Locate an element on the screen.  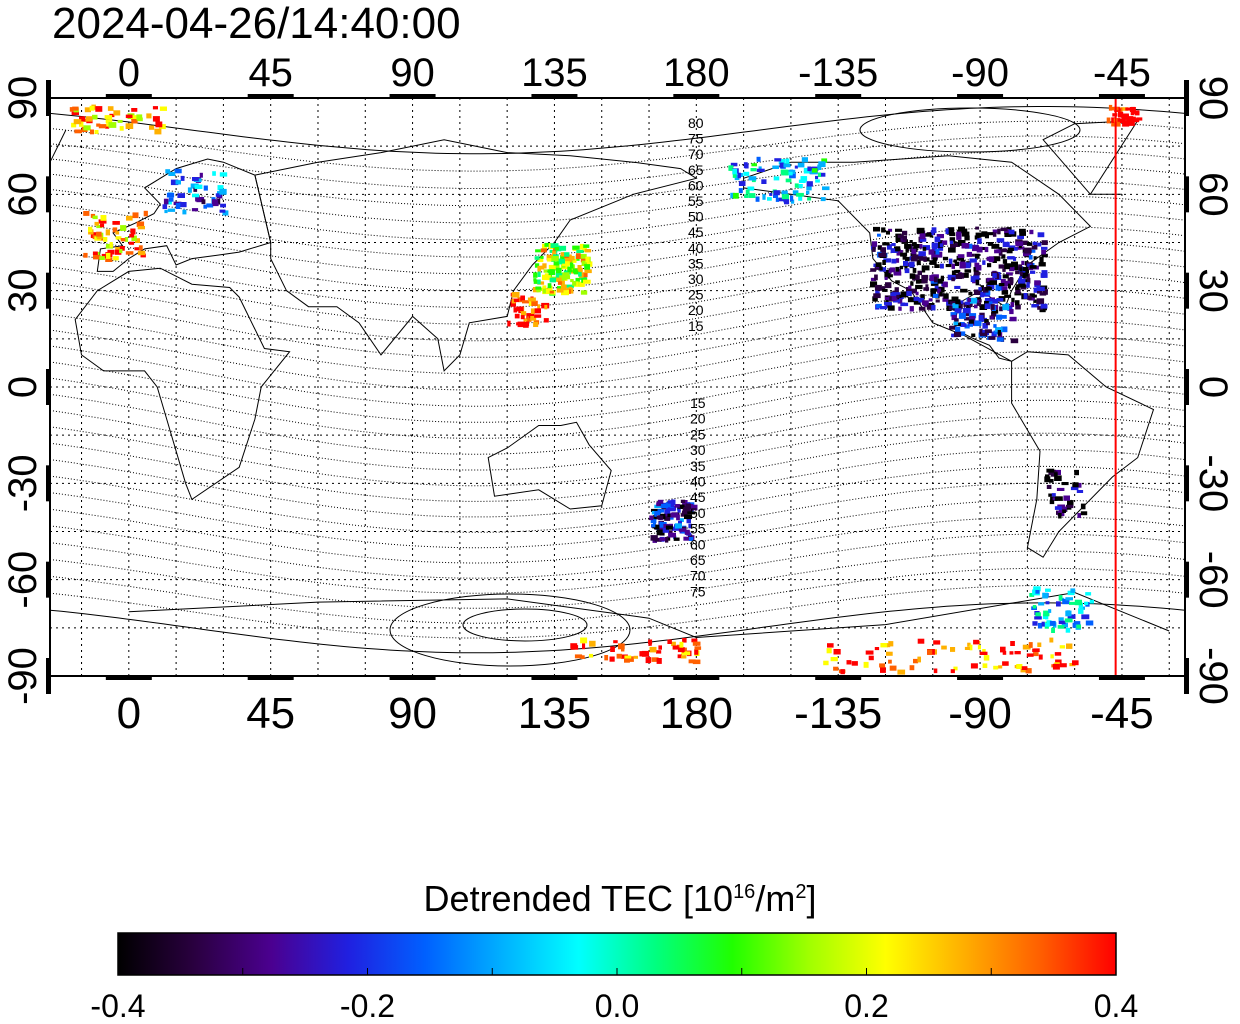
top-lon-label: -135 is located at coordinates (838, 73).